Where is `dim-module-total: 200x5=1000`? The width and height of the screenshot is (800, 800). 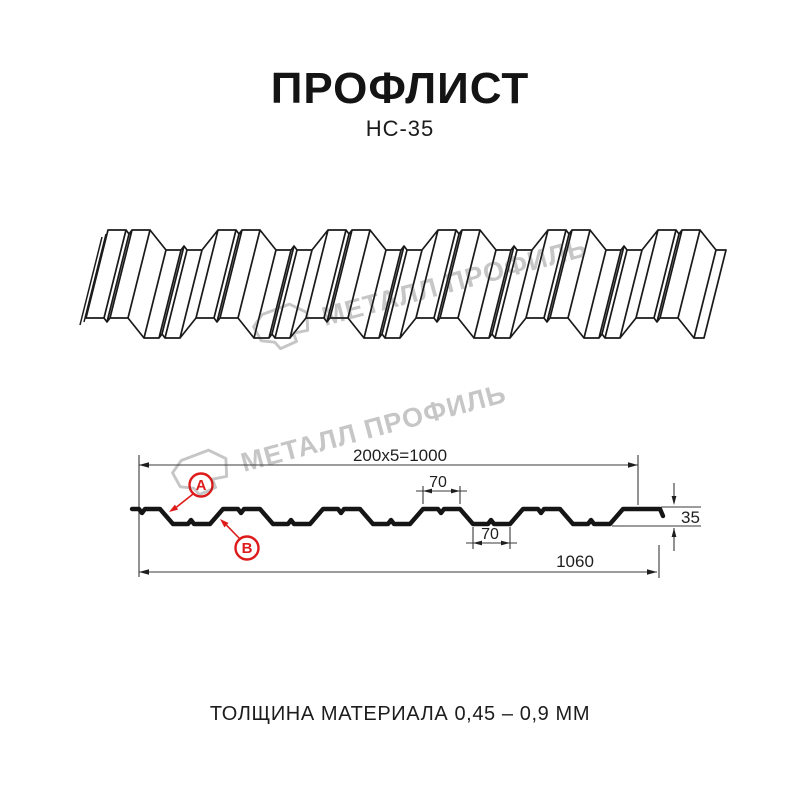
dim-module-total: 200x5=1000 is located at coordinates (400, 455).